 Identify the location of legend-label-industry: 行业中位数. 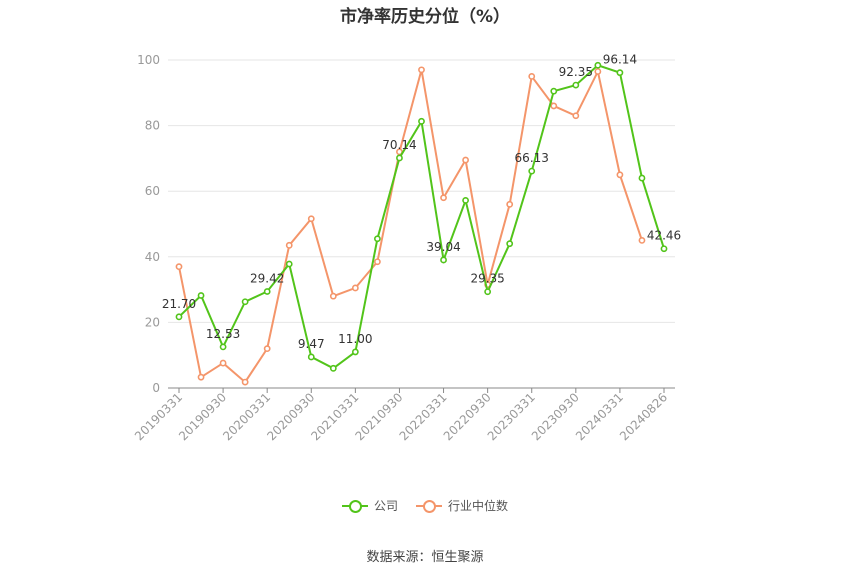
(478, 506).